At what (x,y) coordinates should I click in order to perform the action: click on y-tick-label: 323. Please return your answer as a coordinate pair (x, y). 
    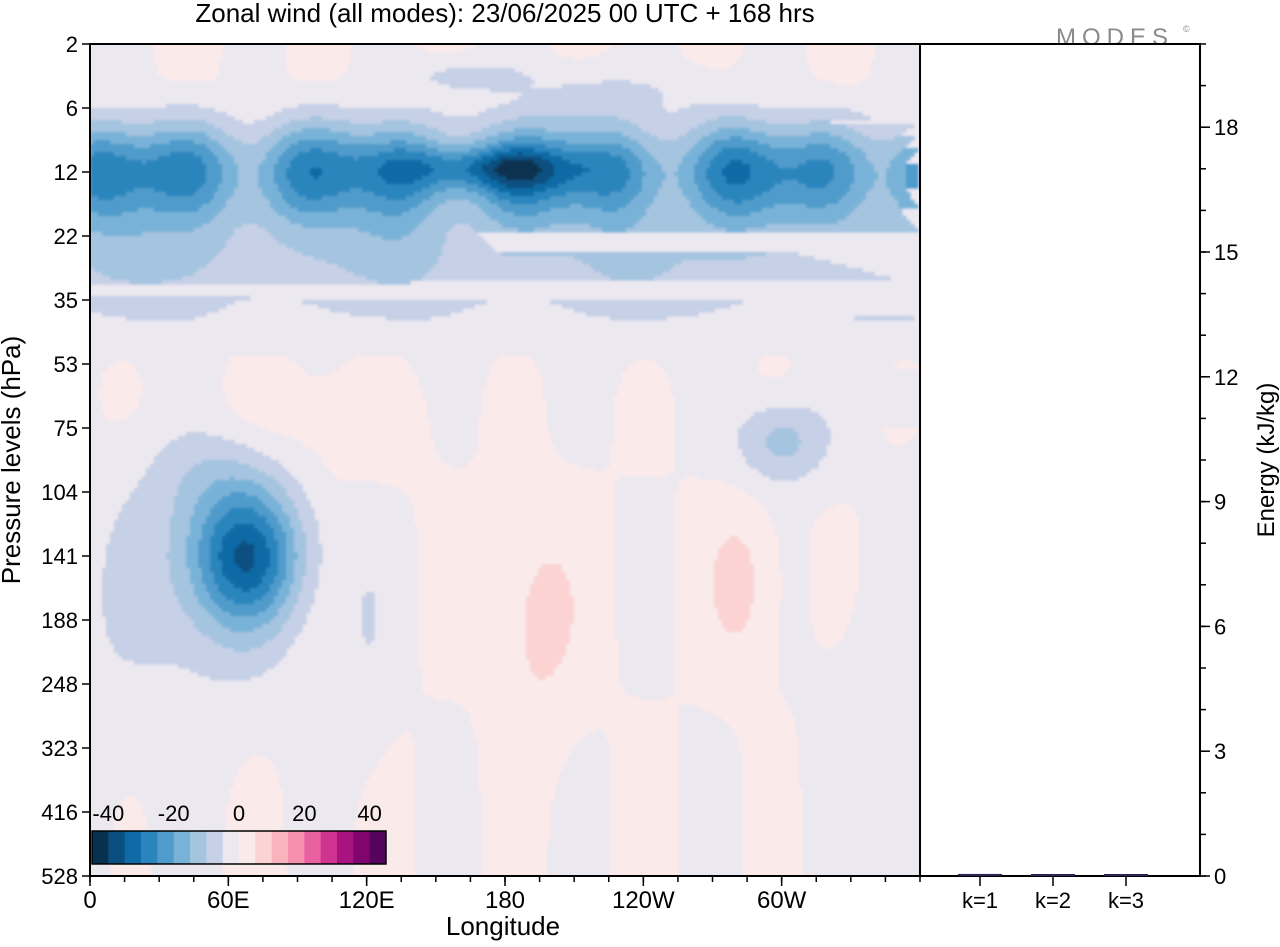
    Looking at the image, I should click on (59, 748).